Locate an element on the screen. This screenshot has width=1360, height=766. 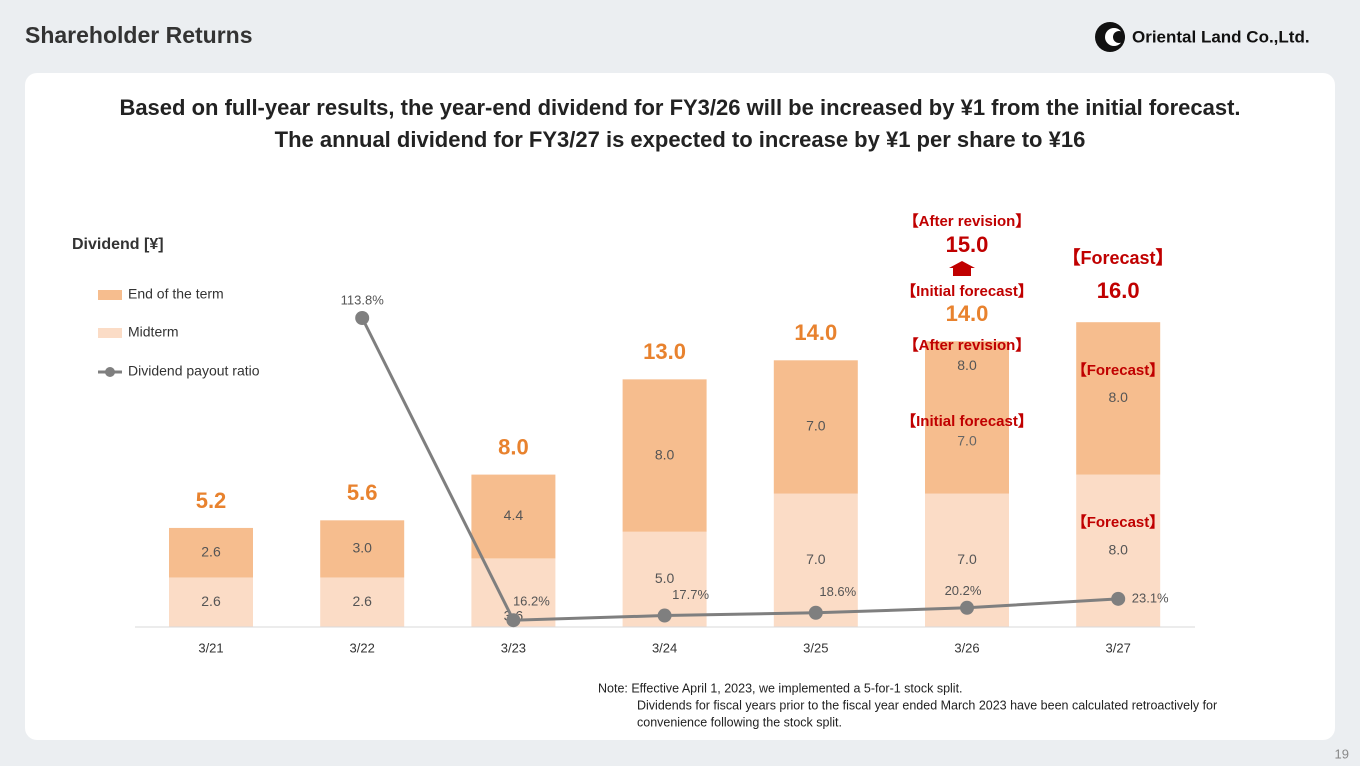
total-label: 8.0 is located at coordinates (513, 446).